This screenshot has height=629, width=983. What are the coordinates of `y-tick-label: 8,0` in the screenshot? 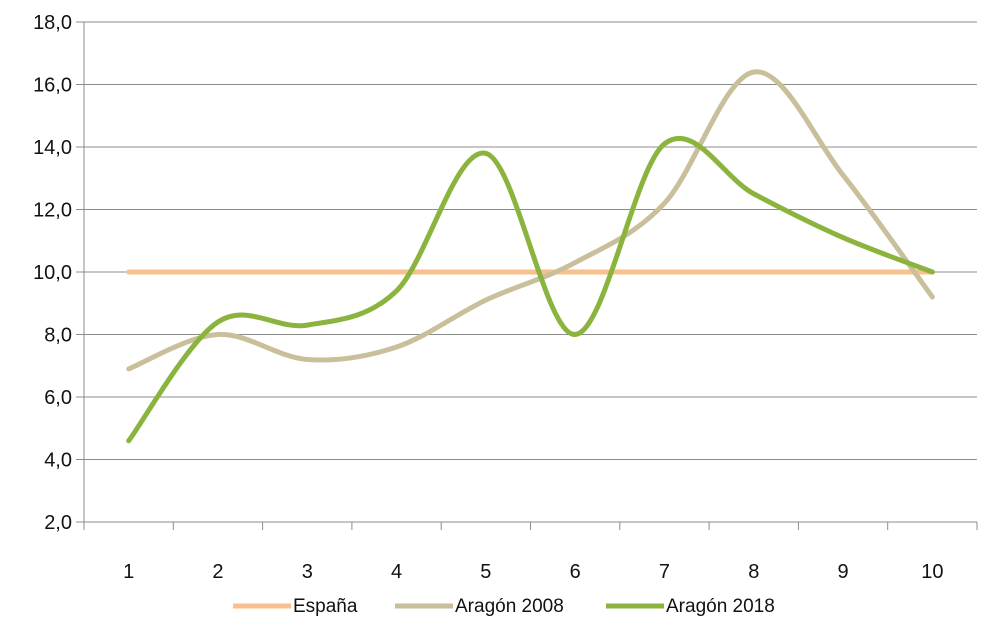 It's located at (58, 336).